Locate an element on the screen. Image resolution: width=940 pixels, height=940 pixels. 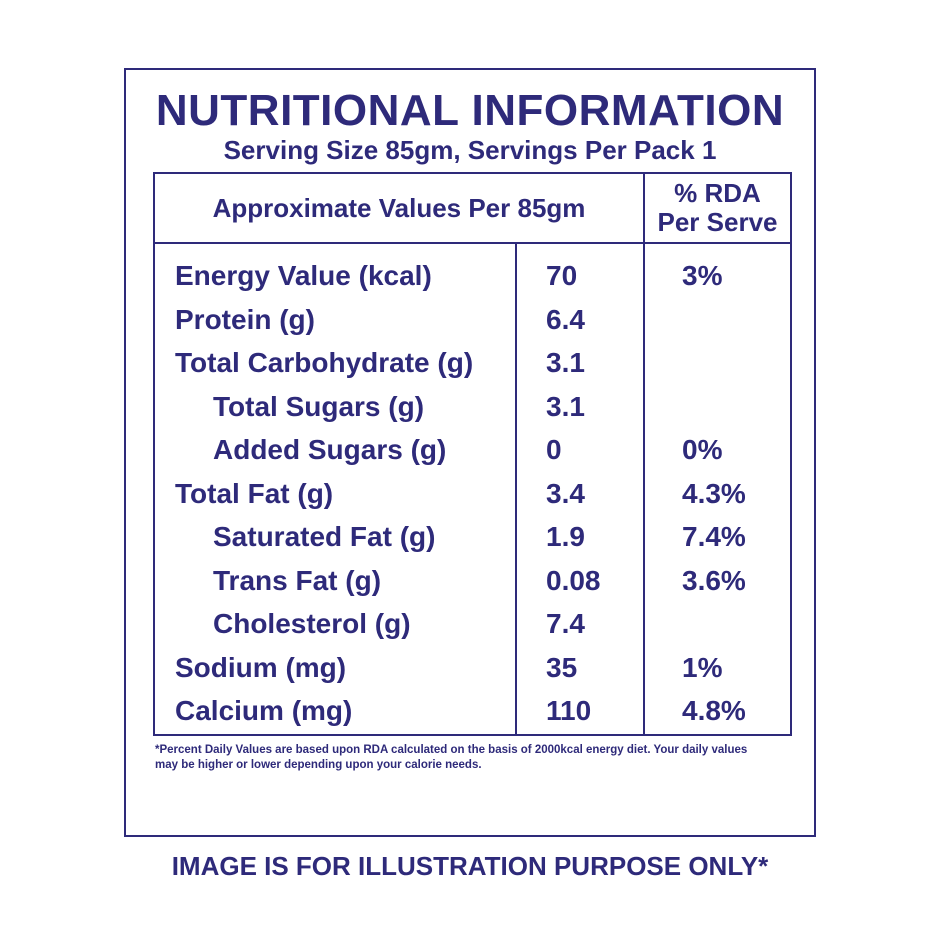
nutrient-value: 7.4 is located at coordinates (565, 623).